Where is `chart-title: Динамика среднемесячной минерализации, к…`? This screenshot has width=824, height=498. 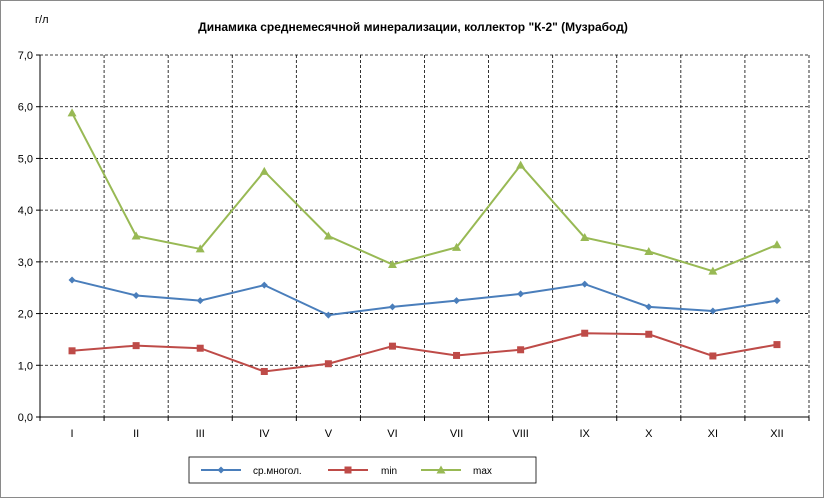 chart-title: Динамика среднемесячной минерализации, к… is located at coordinates (413, 27).